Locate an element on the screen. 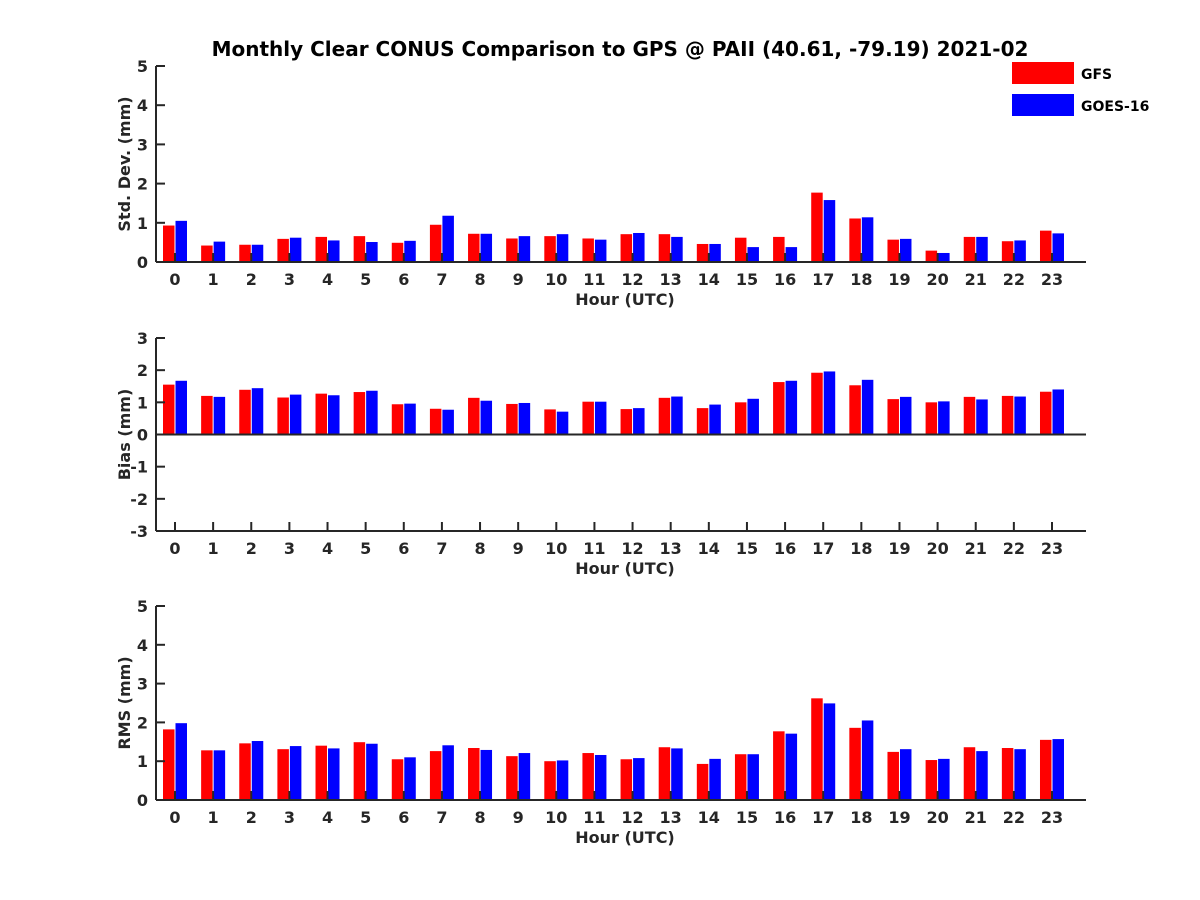 This screenshot has width=1200, height=900. bias-y-axis-label: Bias (mm) is located at coordinates (124, 435).